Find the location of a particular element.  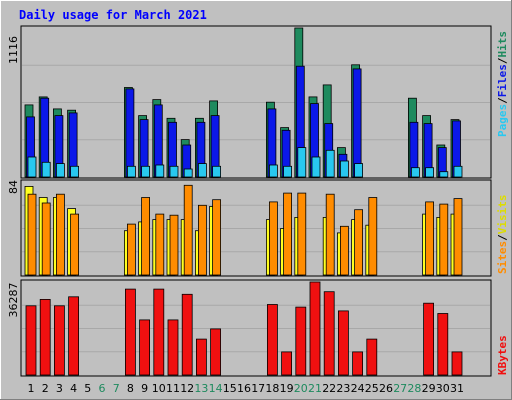

day-label: 17 is located at coordinates (258, 388).